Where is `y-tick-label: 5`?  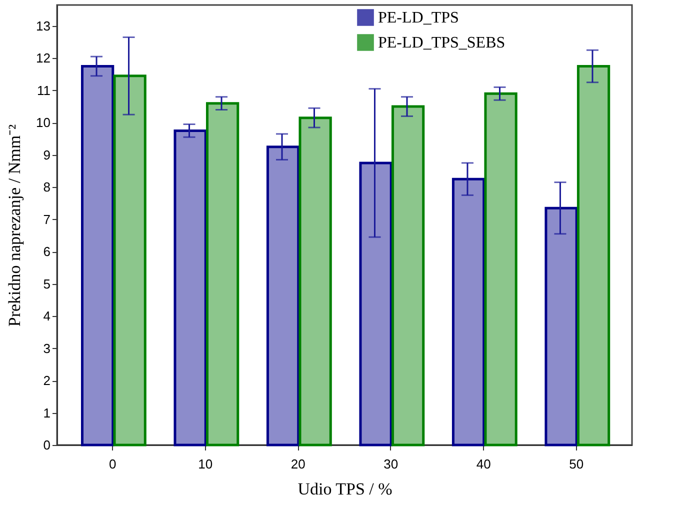 y-tick-label: 5 is located at coordinates (46, 284).